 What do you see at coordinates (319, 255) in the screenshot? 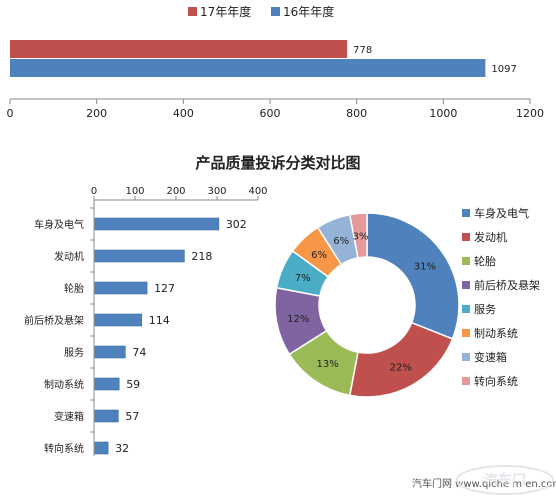
I see `donut-label-5: 6%` at bounding box center [319, 255].